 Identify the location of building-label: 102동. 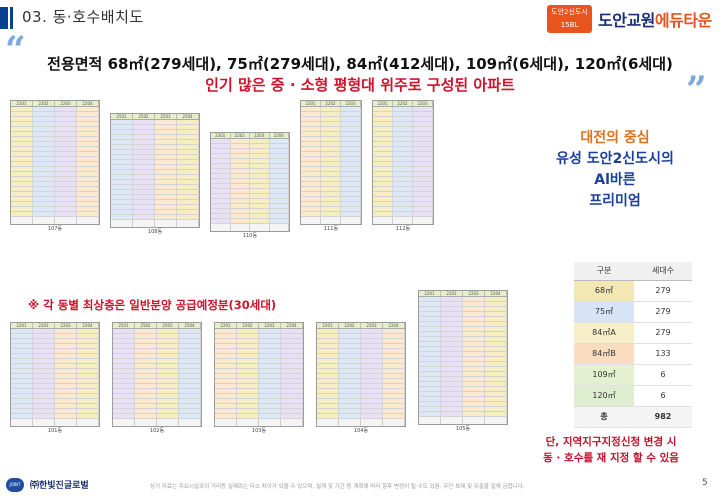
(157, 431).